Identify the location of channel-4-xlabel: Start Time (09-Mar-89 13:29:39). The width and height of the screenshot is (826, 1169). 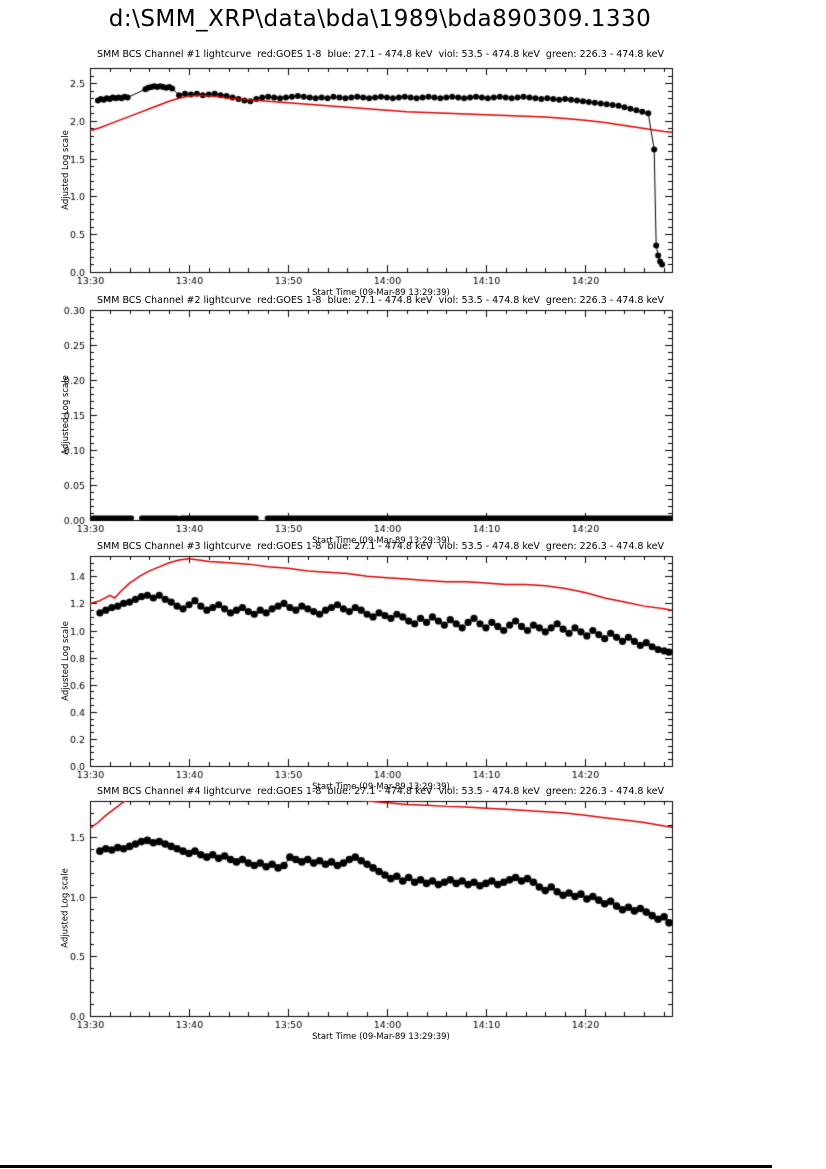
(381, 1037).